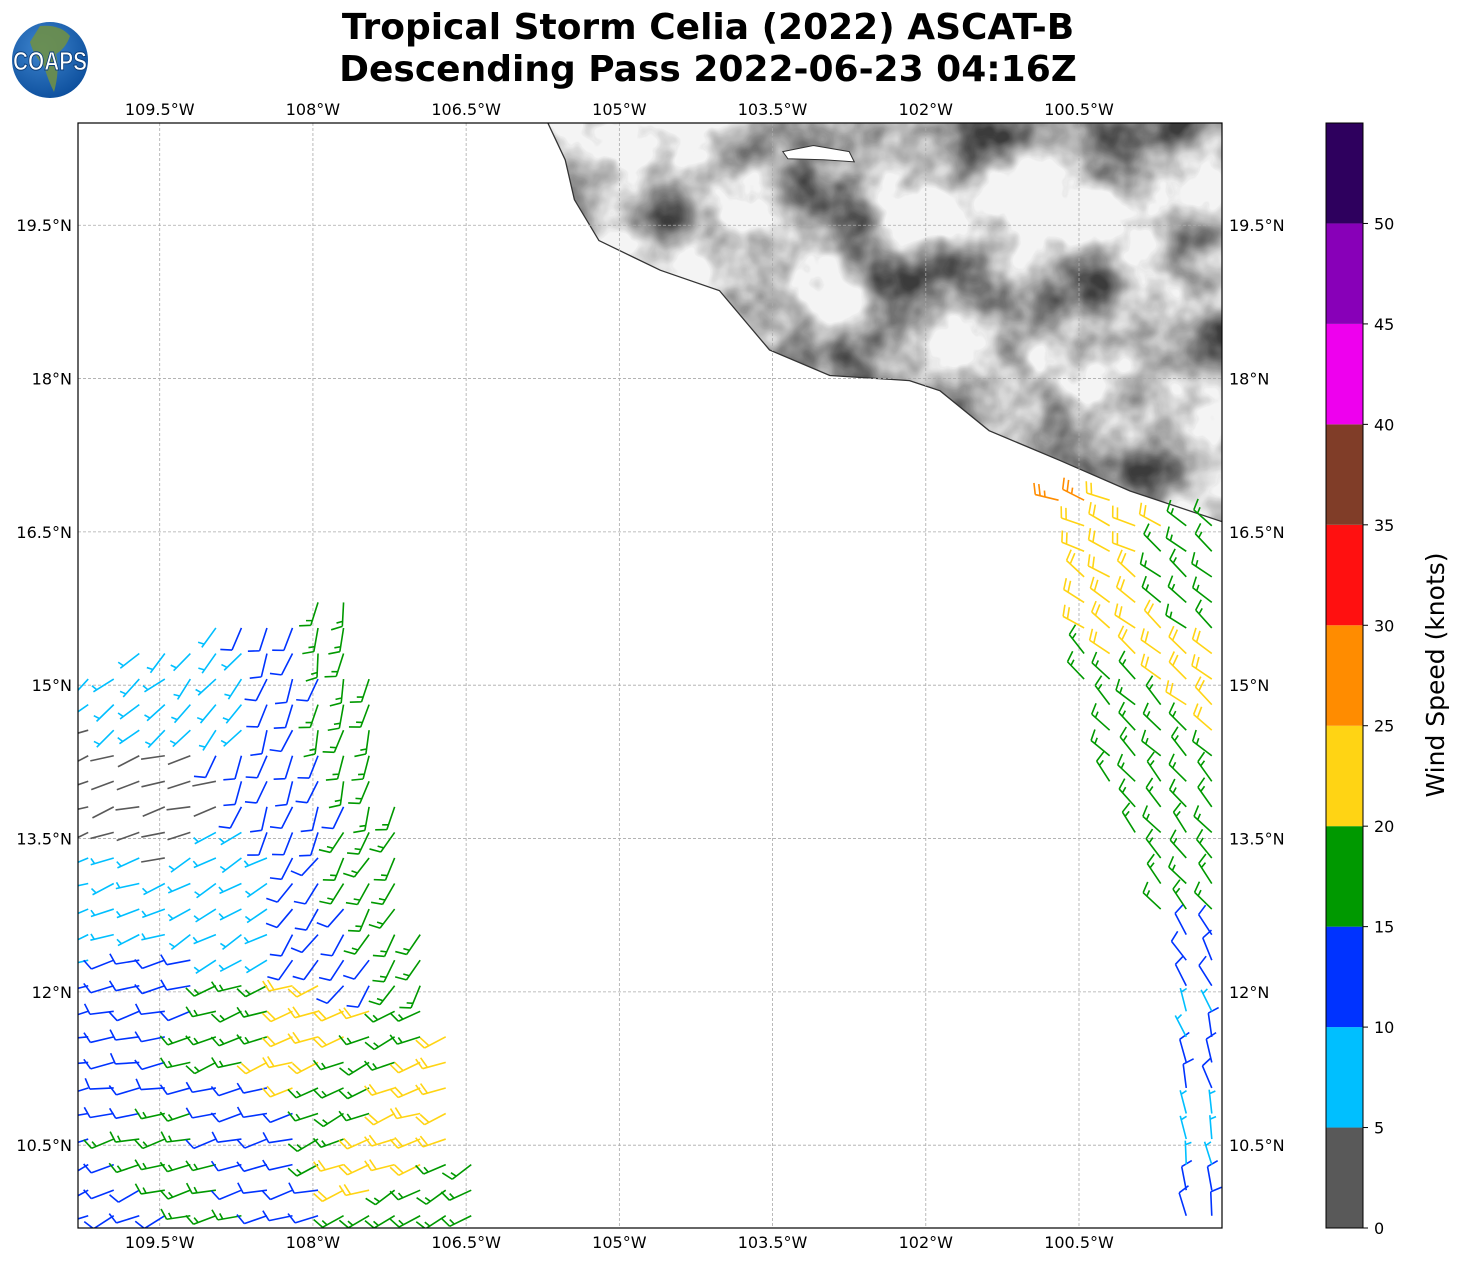 This screenshot has height=1264, width=1463. Describe the element at coordinates (52, 992) in the screenshot. I see `lat-tick-label-left: 12°N` at that location.